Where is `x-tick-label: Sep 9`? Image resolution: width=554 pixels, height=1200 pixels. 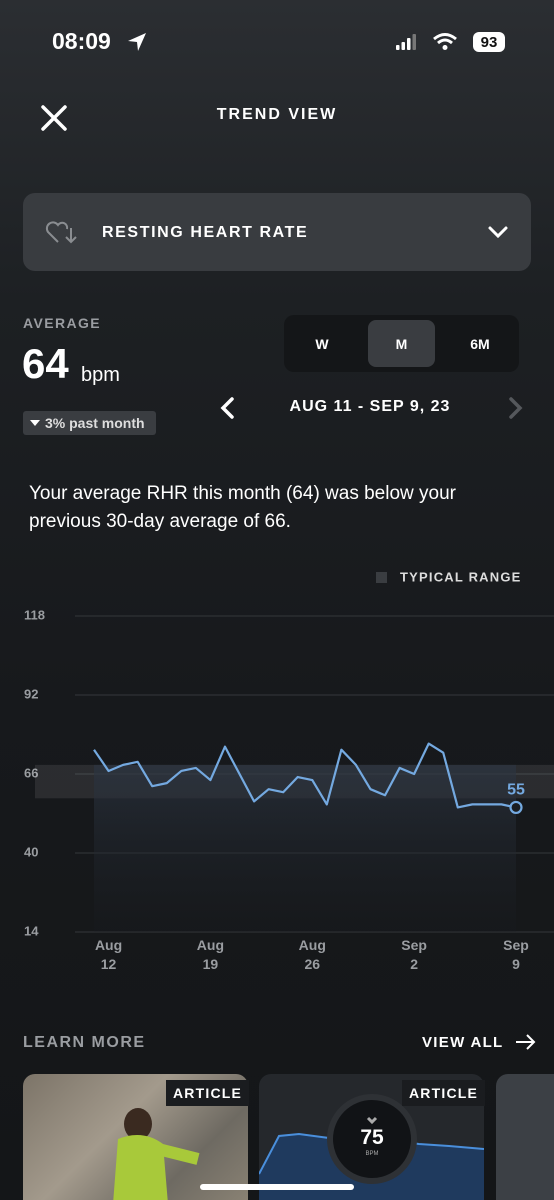 x-tick-label: Sep 9 is located at coordinates (516, 954).